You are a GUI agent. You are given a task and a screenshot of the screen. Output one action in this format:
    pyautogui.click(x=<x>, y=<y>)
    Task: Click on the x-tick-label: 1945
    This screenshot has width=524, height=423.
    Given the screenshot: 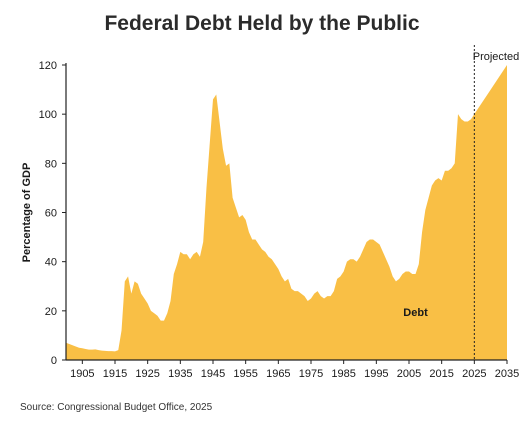 What is the action you would take?
    pyautogui.click(x=213, y=374)
    